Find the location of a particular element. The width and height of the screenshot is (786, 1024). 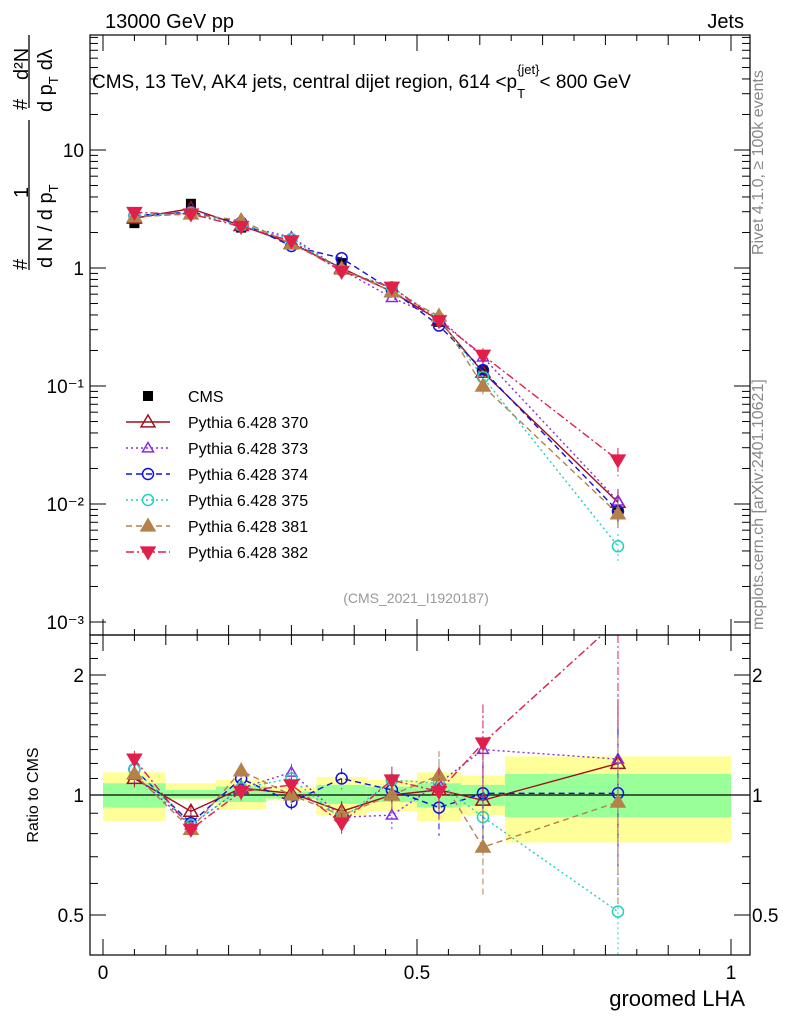

header-process: Jets is located at coordinates (725, 22).